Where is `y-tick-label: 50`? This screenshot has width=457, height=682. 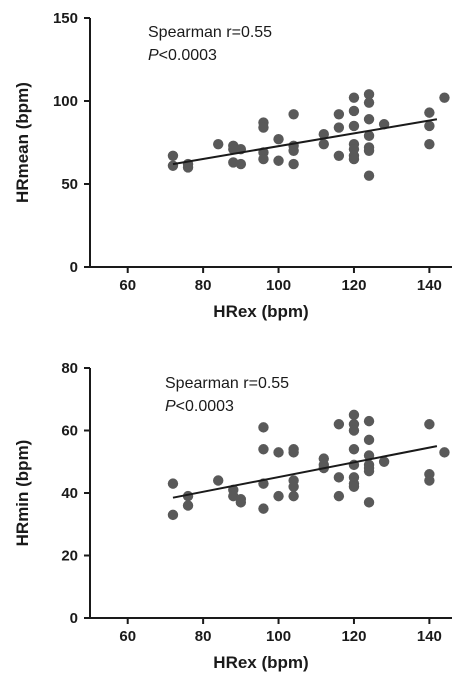
y-tick-label: 50 is located at coordinates (69, 184).